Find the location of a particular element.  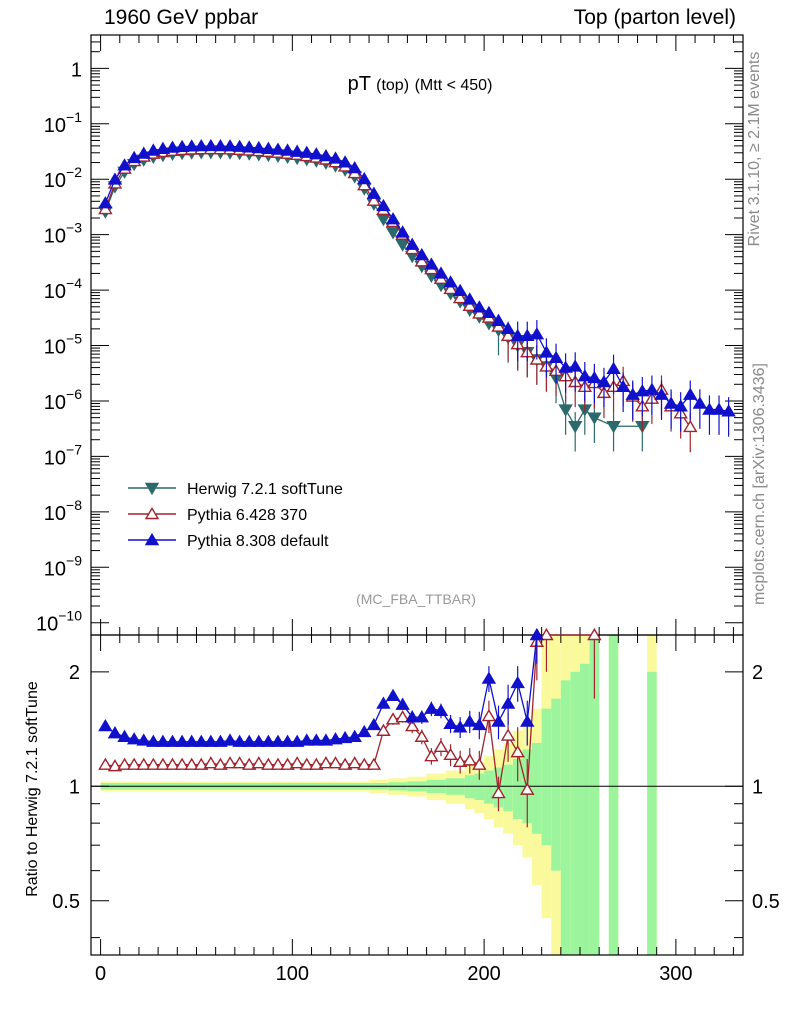

y-tick-label: 10⁻¹ is located at coordinates (63, 123).